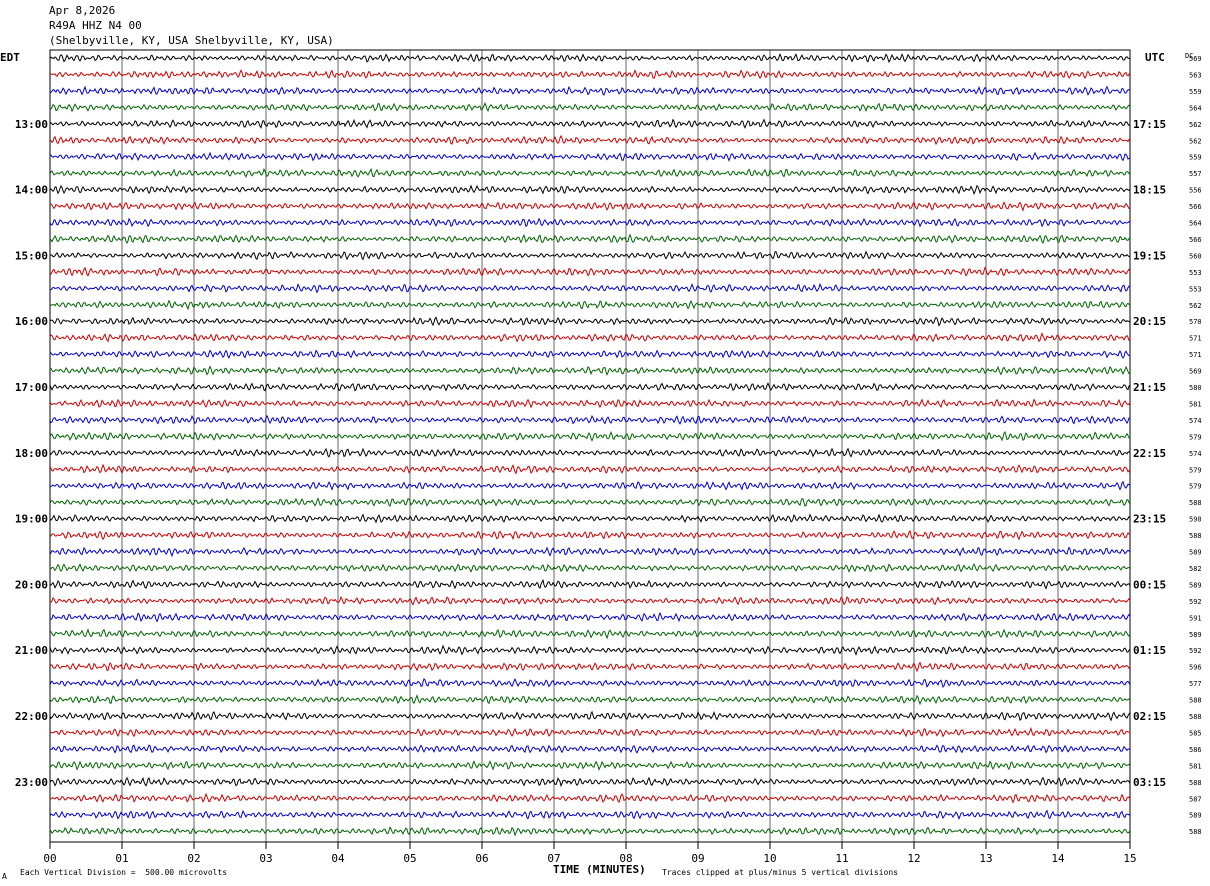 The height and width of the screenshot is (886, 1210). I want to click on right-hour-label: 20:15, so click(1149, 321).